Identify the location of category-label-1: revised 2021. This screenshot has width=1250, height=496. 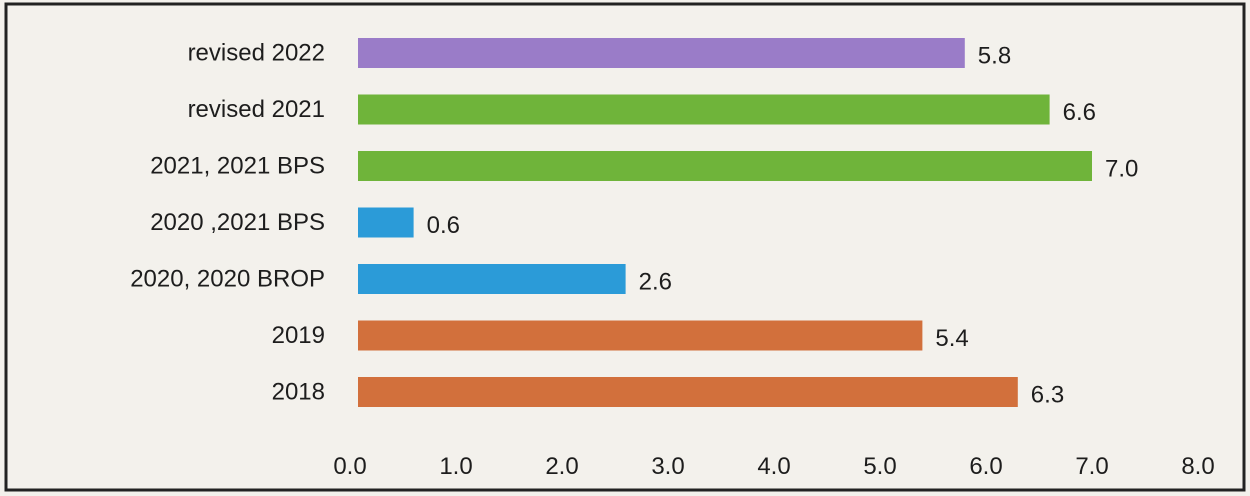
(256, 109).